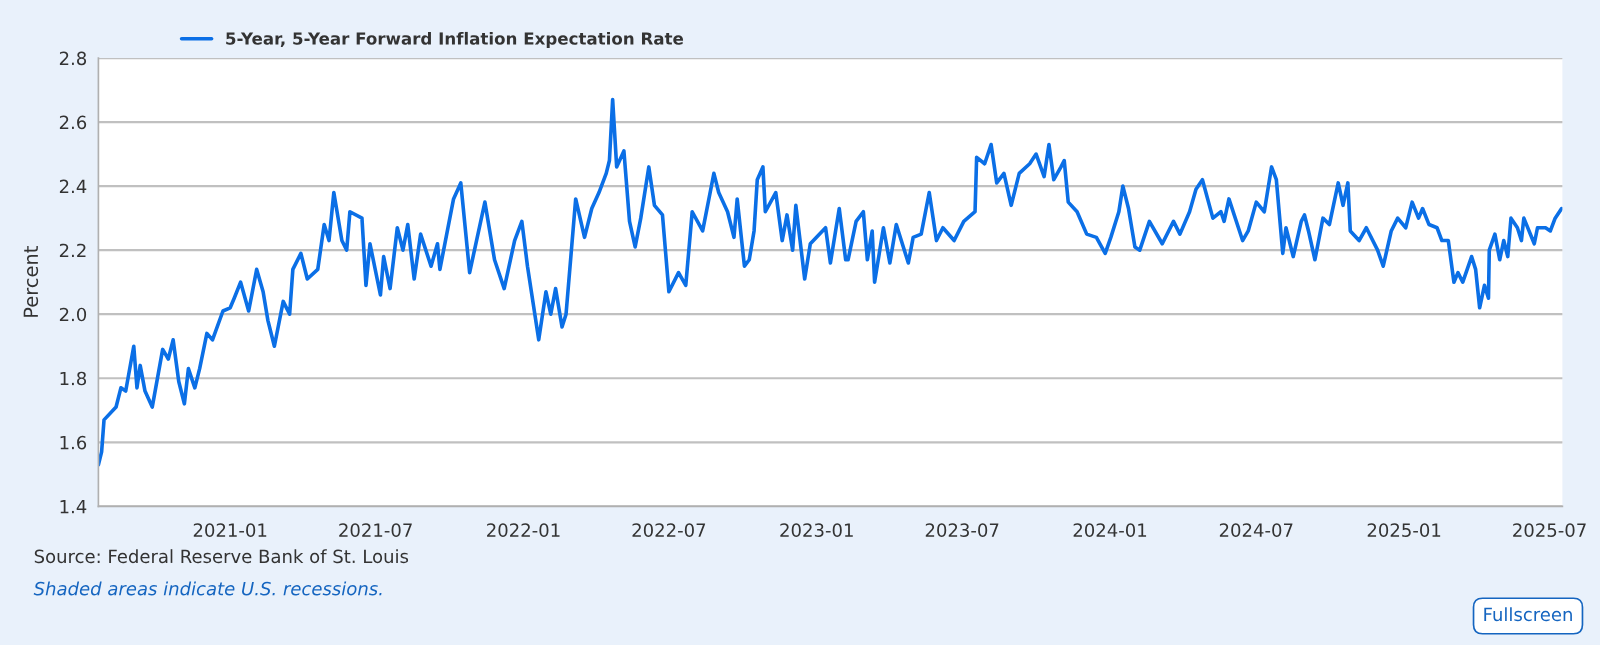 This screenshot has width=1600, height=645. I want to click on y-tick-label: 2.0, so click(73, 314).